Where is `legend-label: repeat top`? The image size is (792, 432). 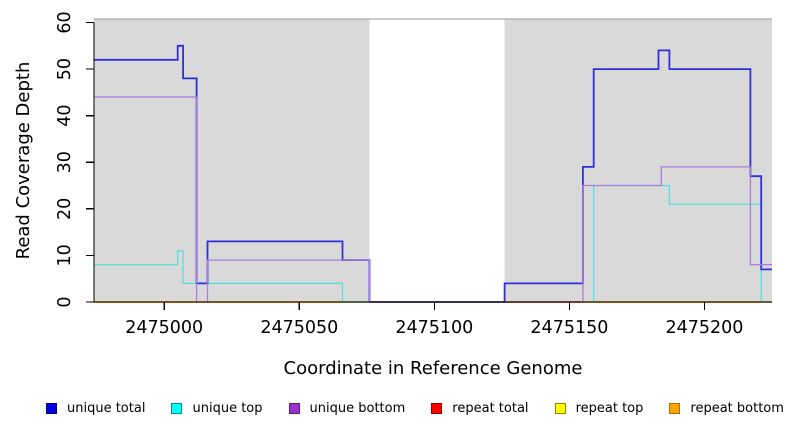 legend-label: repeat top is located at coordinates (609, 408).